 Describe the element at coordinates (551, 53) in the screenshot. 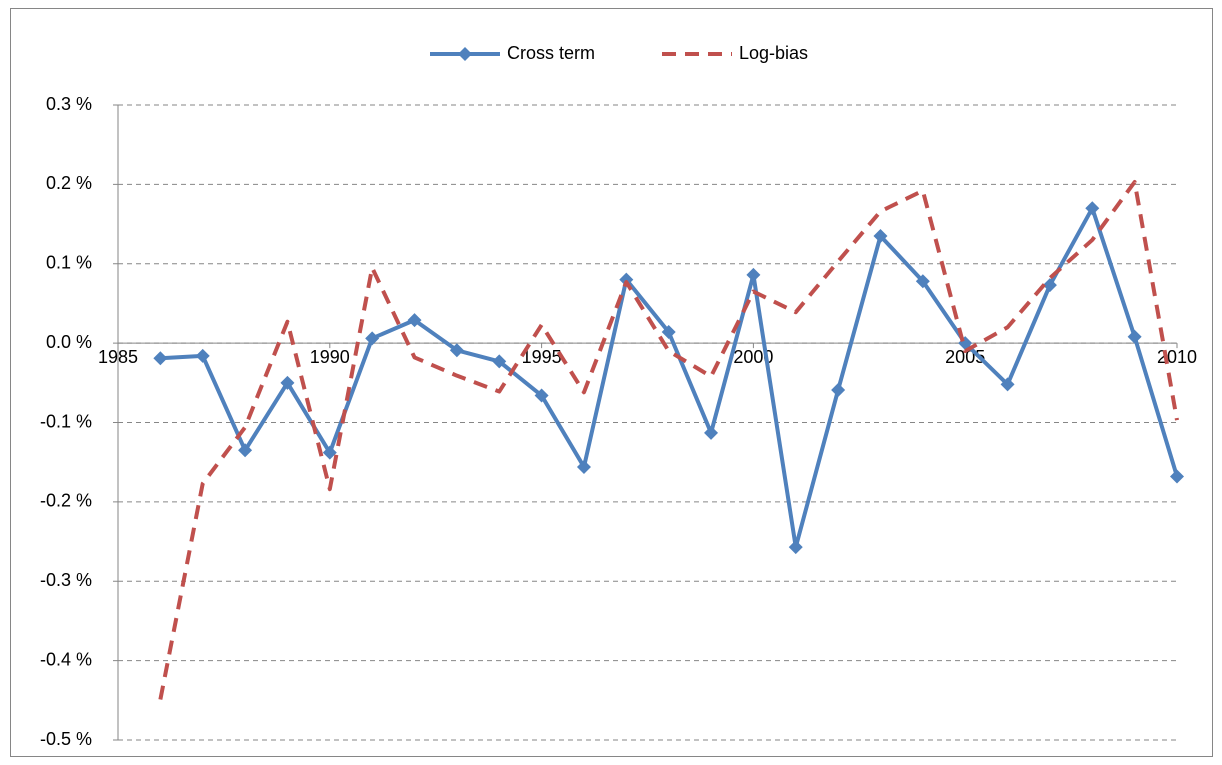

I see `legend-label: Cross term` at that location.